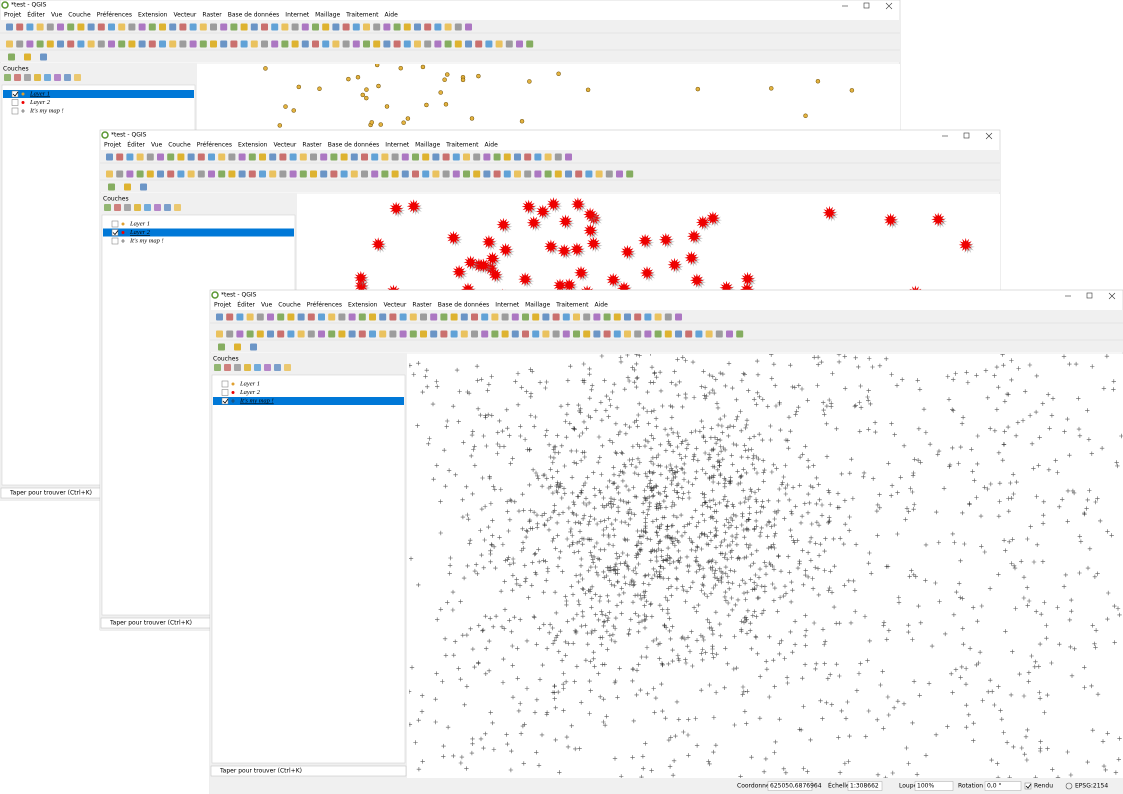 The image size is (1123, 794). Describe the element at coordinates (140, 232) in the screenshot. I see `layer-name: Layer 2` at that location.